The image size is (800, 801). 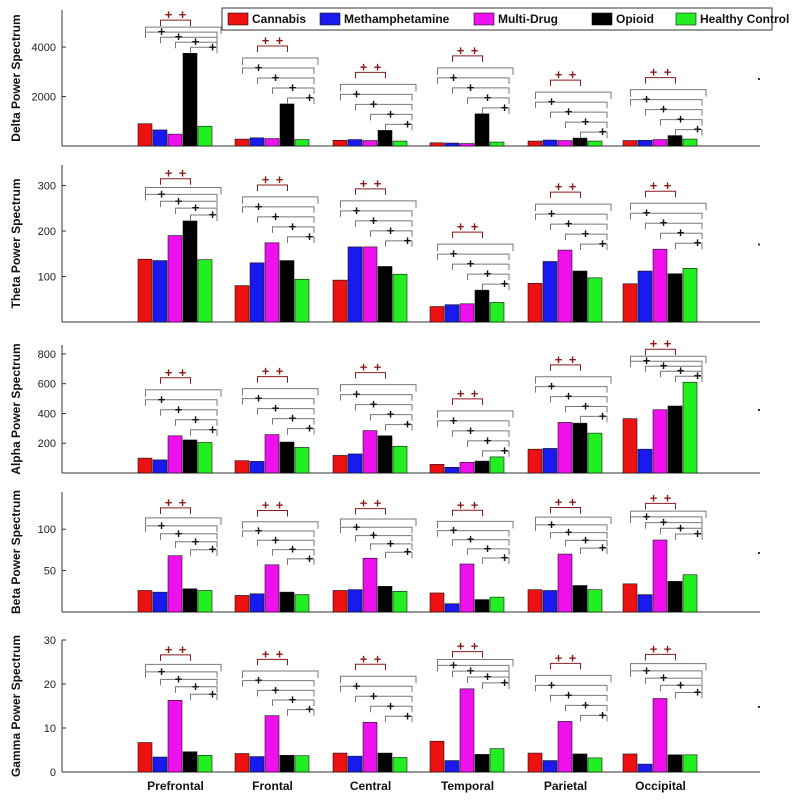 I want to click on y-tick-label: 600, so click(x=47, y=385).